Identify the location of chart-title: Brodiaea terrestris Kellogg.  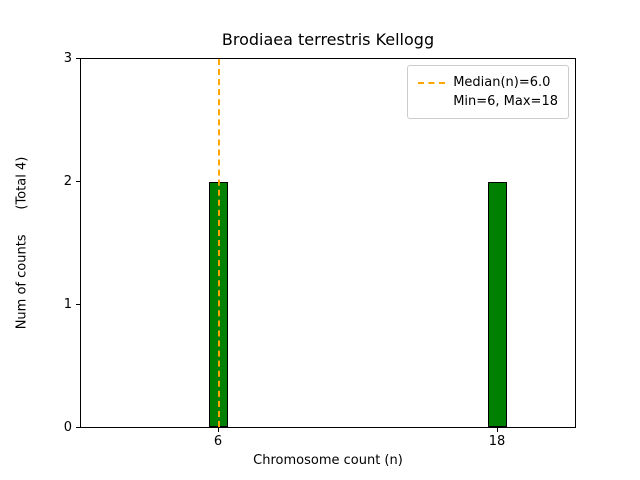
(328, 39).